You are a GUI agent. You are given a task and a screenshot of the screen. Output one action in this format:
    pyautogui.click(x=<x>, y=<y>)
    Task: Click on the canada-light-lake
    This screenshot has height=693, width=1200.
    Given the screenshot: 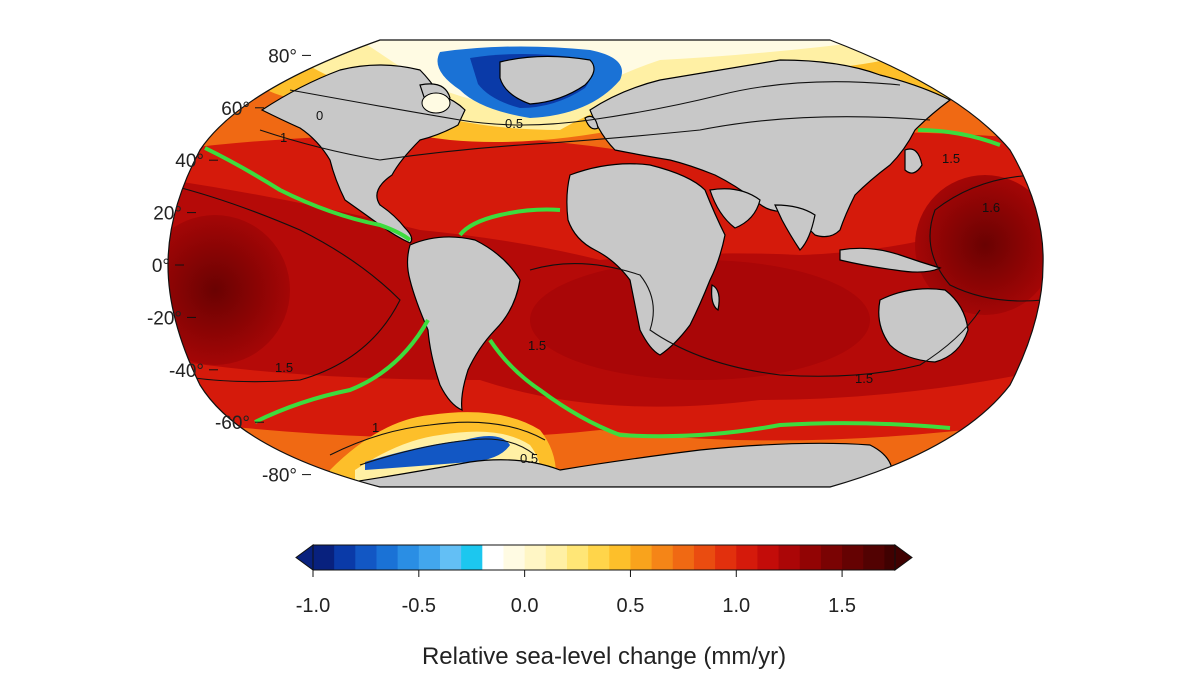 What is the action you would take?
    pyautogui.click(x=436, y=103)
    